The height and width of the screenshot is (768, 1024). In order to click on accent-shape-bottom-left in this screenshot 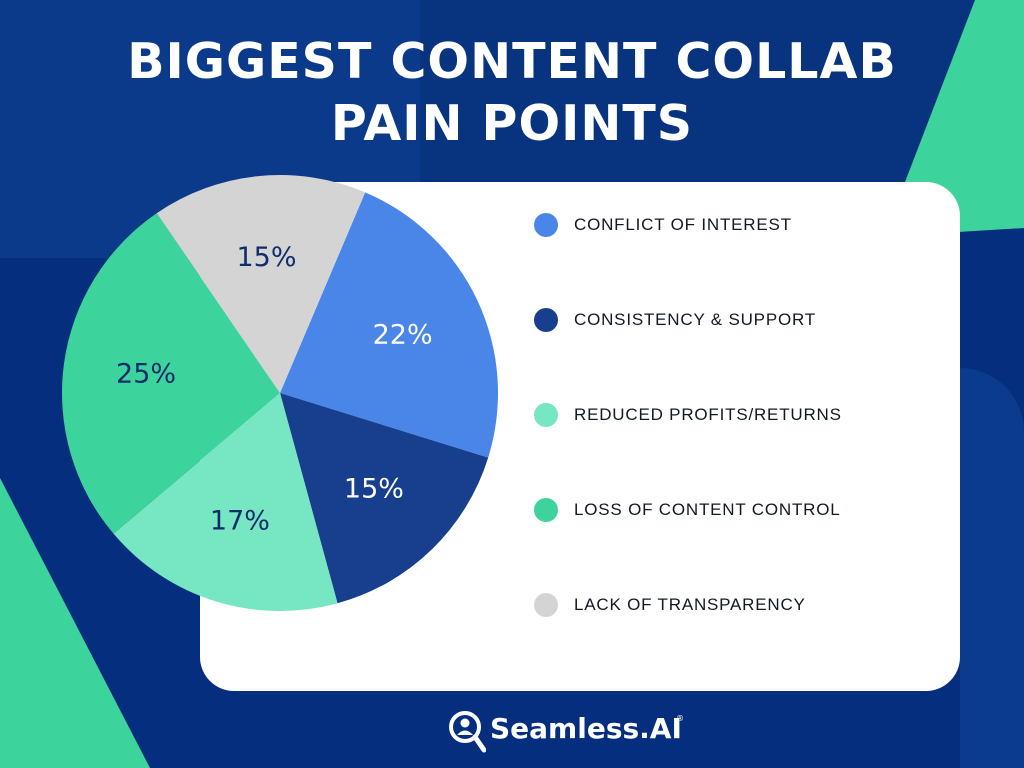, I will do `click(75, 623)`.